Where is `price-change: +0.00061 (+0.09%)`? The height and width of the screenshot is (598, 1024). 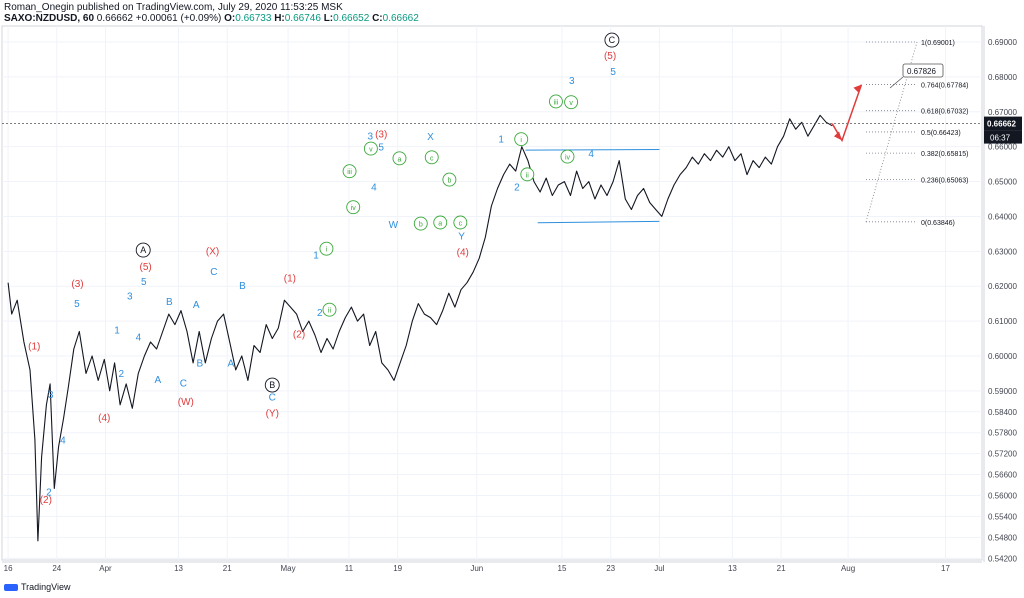
price-change: +0.00061 (+0.09%) is located at coordinates (178, 18).